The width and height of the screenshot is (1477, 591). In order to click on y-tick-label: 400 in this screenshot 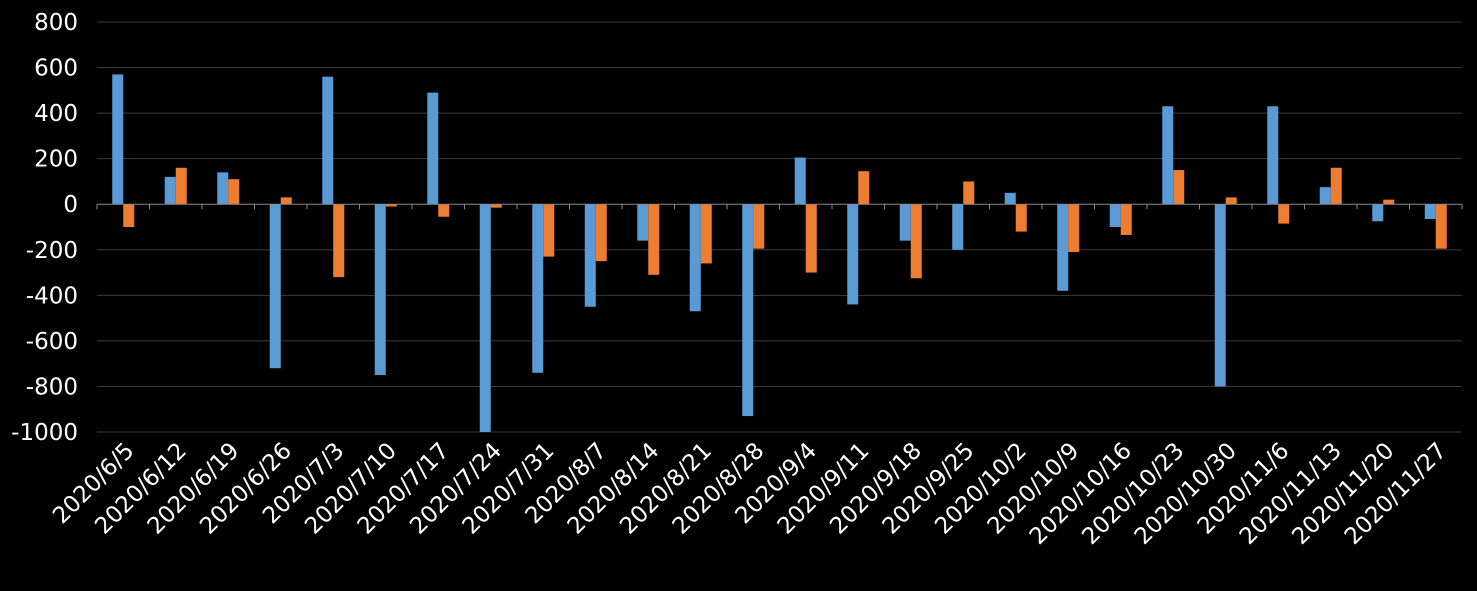, I will do `click(56, 114)`.